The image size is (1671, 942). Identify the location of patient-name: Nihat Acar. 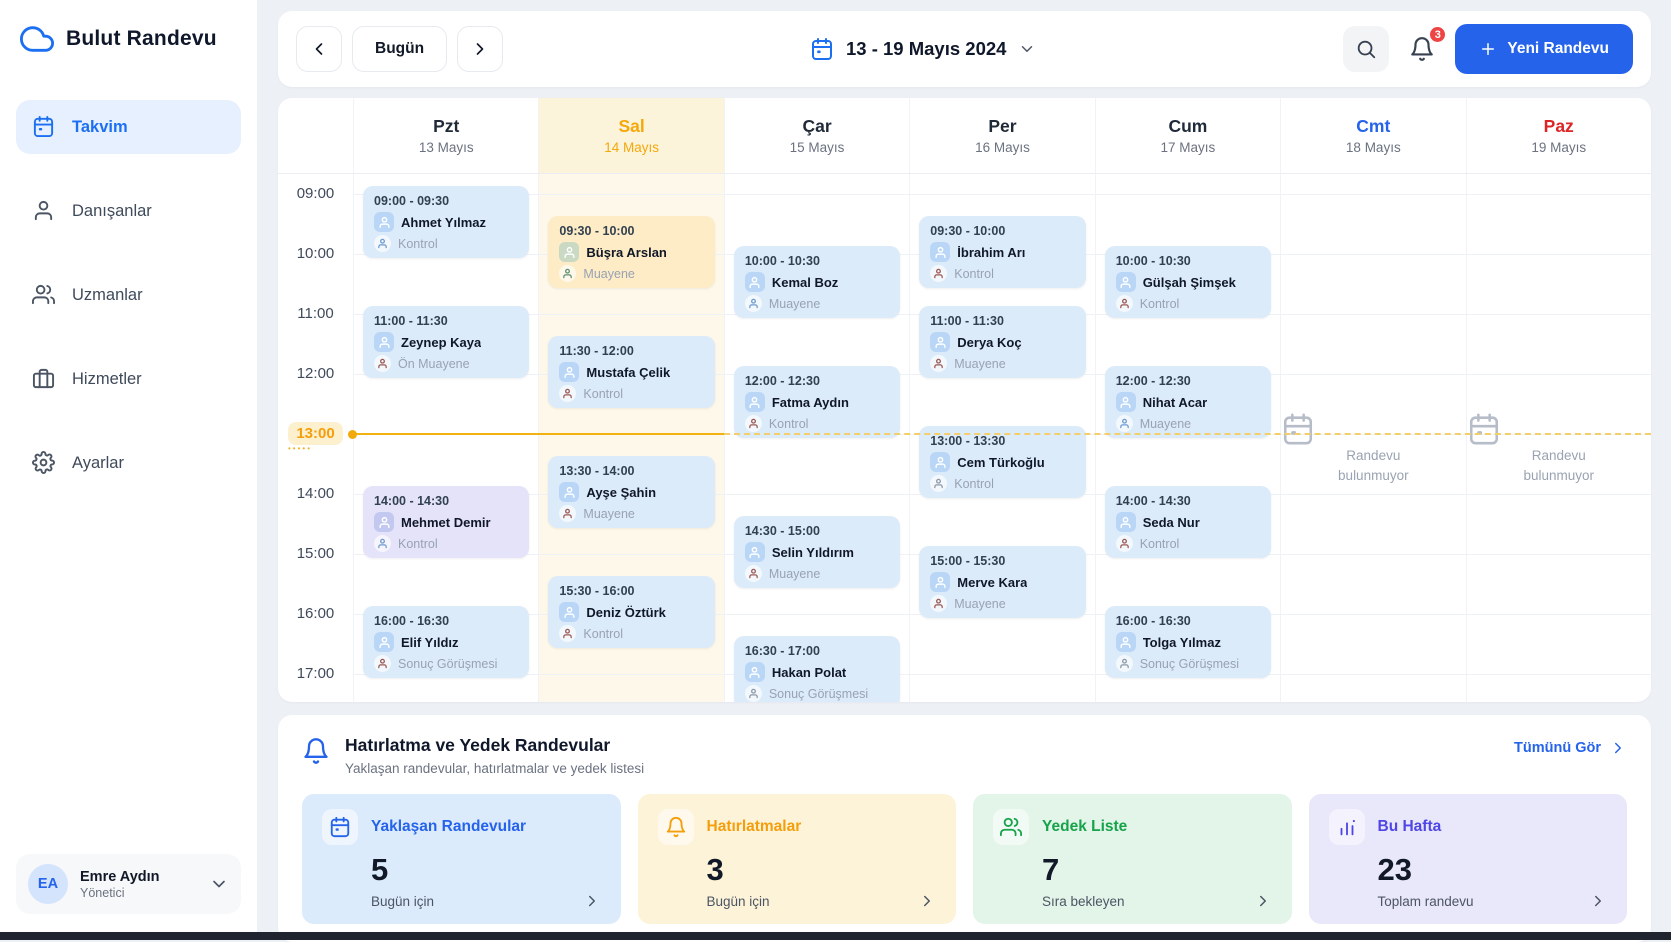
(1175, 402).